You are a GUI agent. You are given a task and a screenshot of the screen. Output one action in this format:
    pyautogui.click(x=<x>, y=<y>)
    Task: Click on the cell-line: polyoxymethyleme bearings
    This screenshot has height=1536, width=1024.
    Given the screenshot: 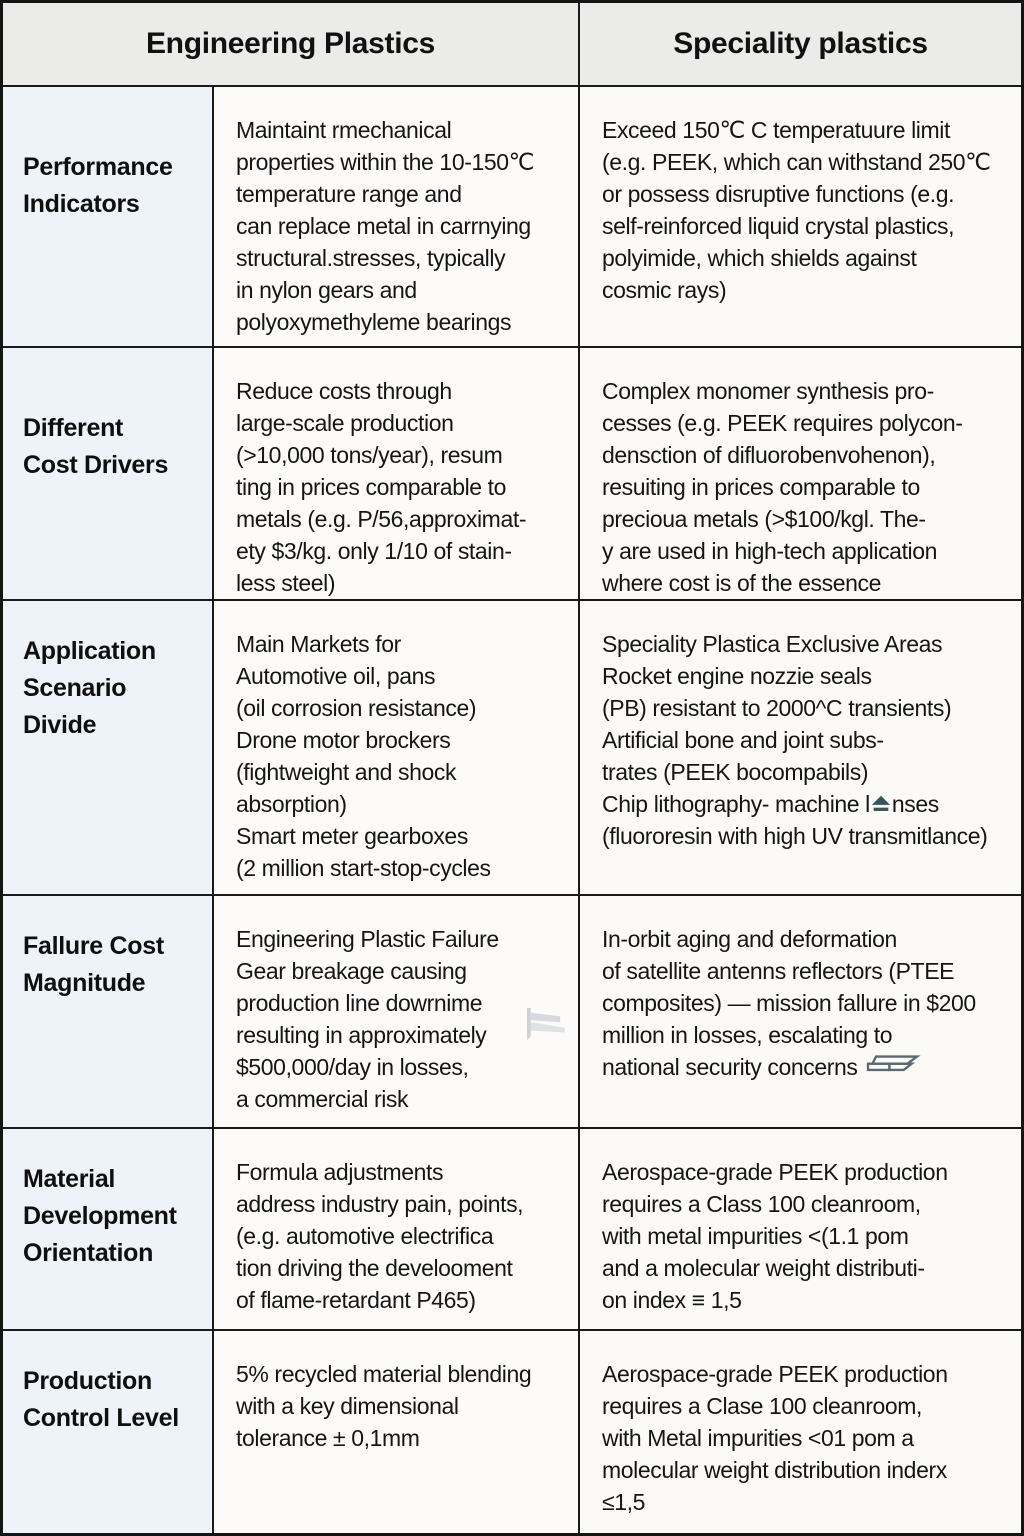 What is the action you would take?
    pyautogui.click(x=403, y=322)
    